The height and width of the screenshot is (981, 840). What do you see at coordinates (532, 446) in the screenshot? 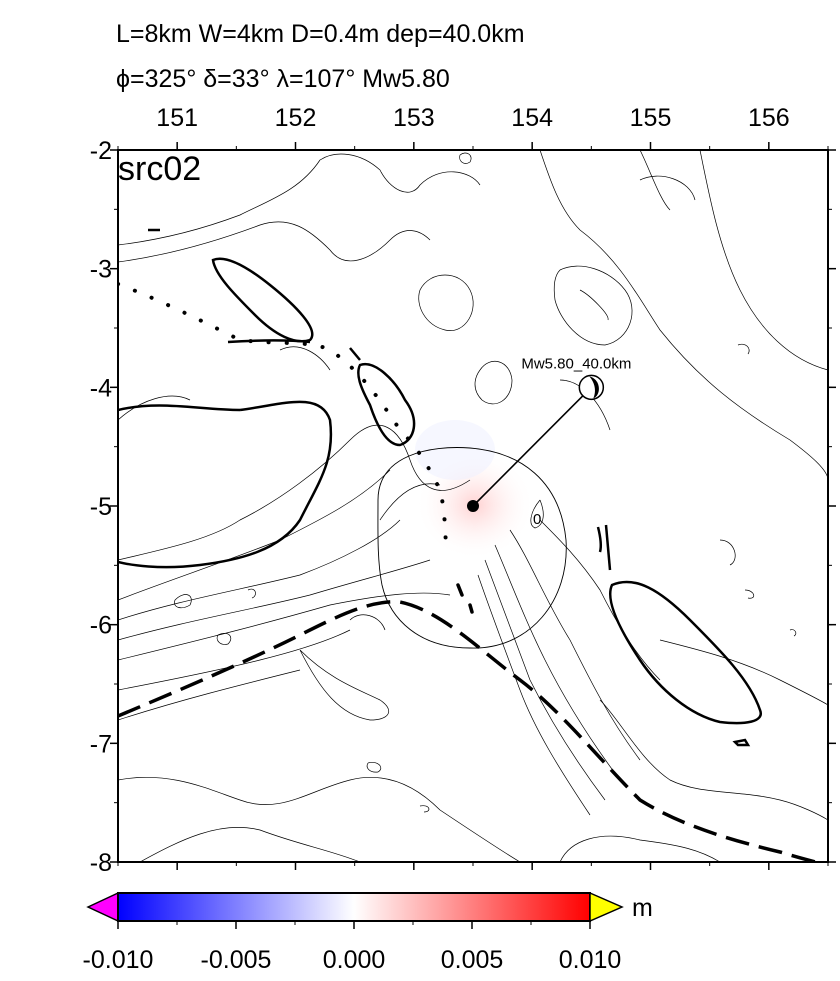
I see `source-link-line` at bounding box center [532, 446].